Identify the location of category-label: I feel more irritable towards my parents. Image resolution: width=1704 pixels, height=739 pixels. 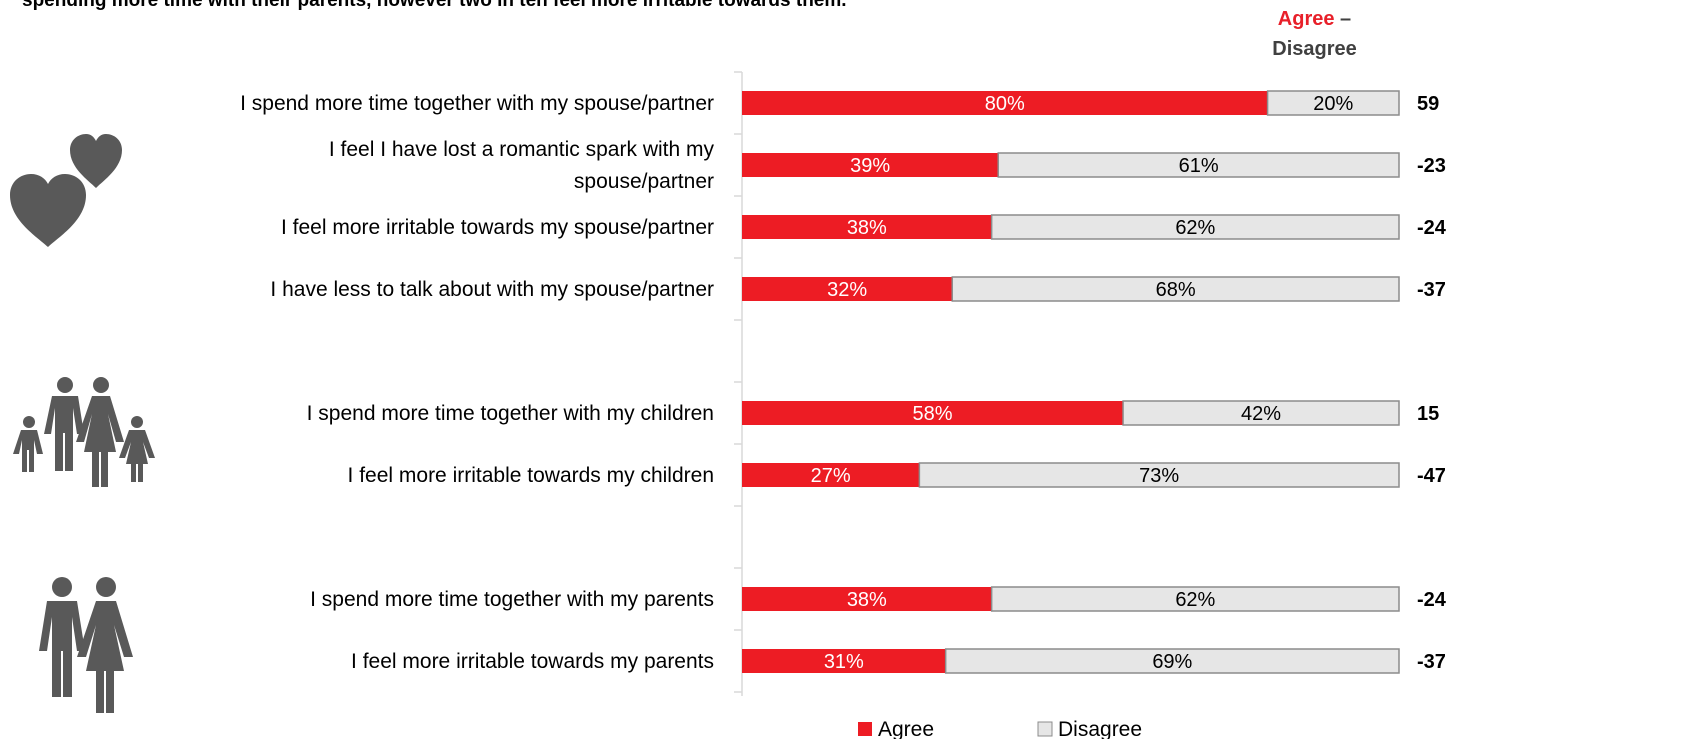
(532, 661).